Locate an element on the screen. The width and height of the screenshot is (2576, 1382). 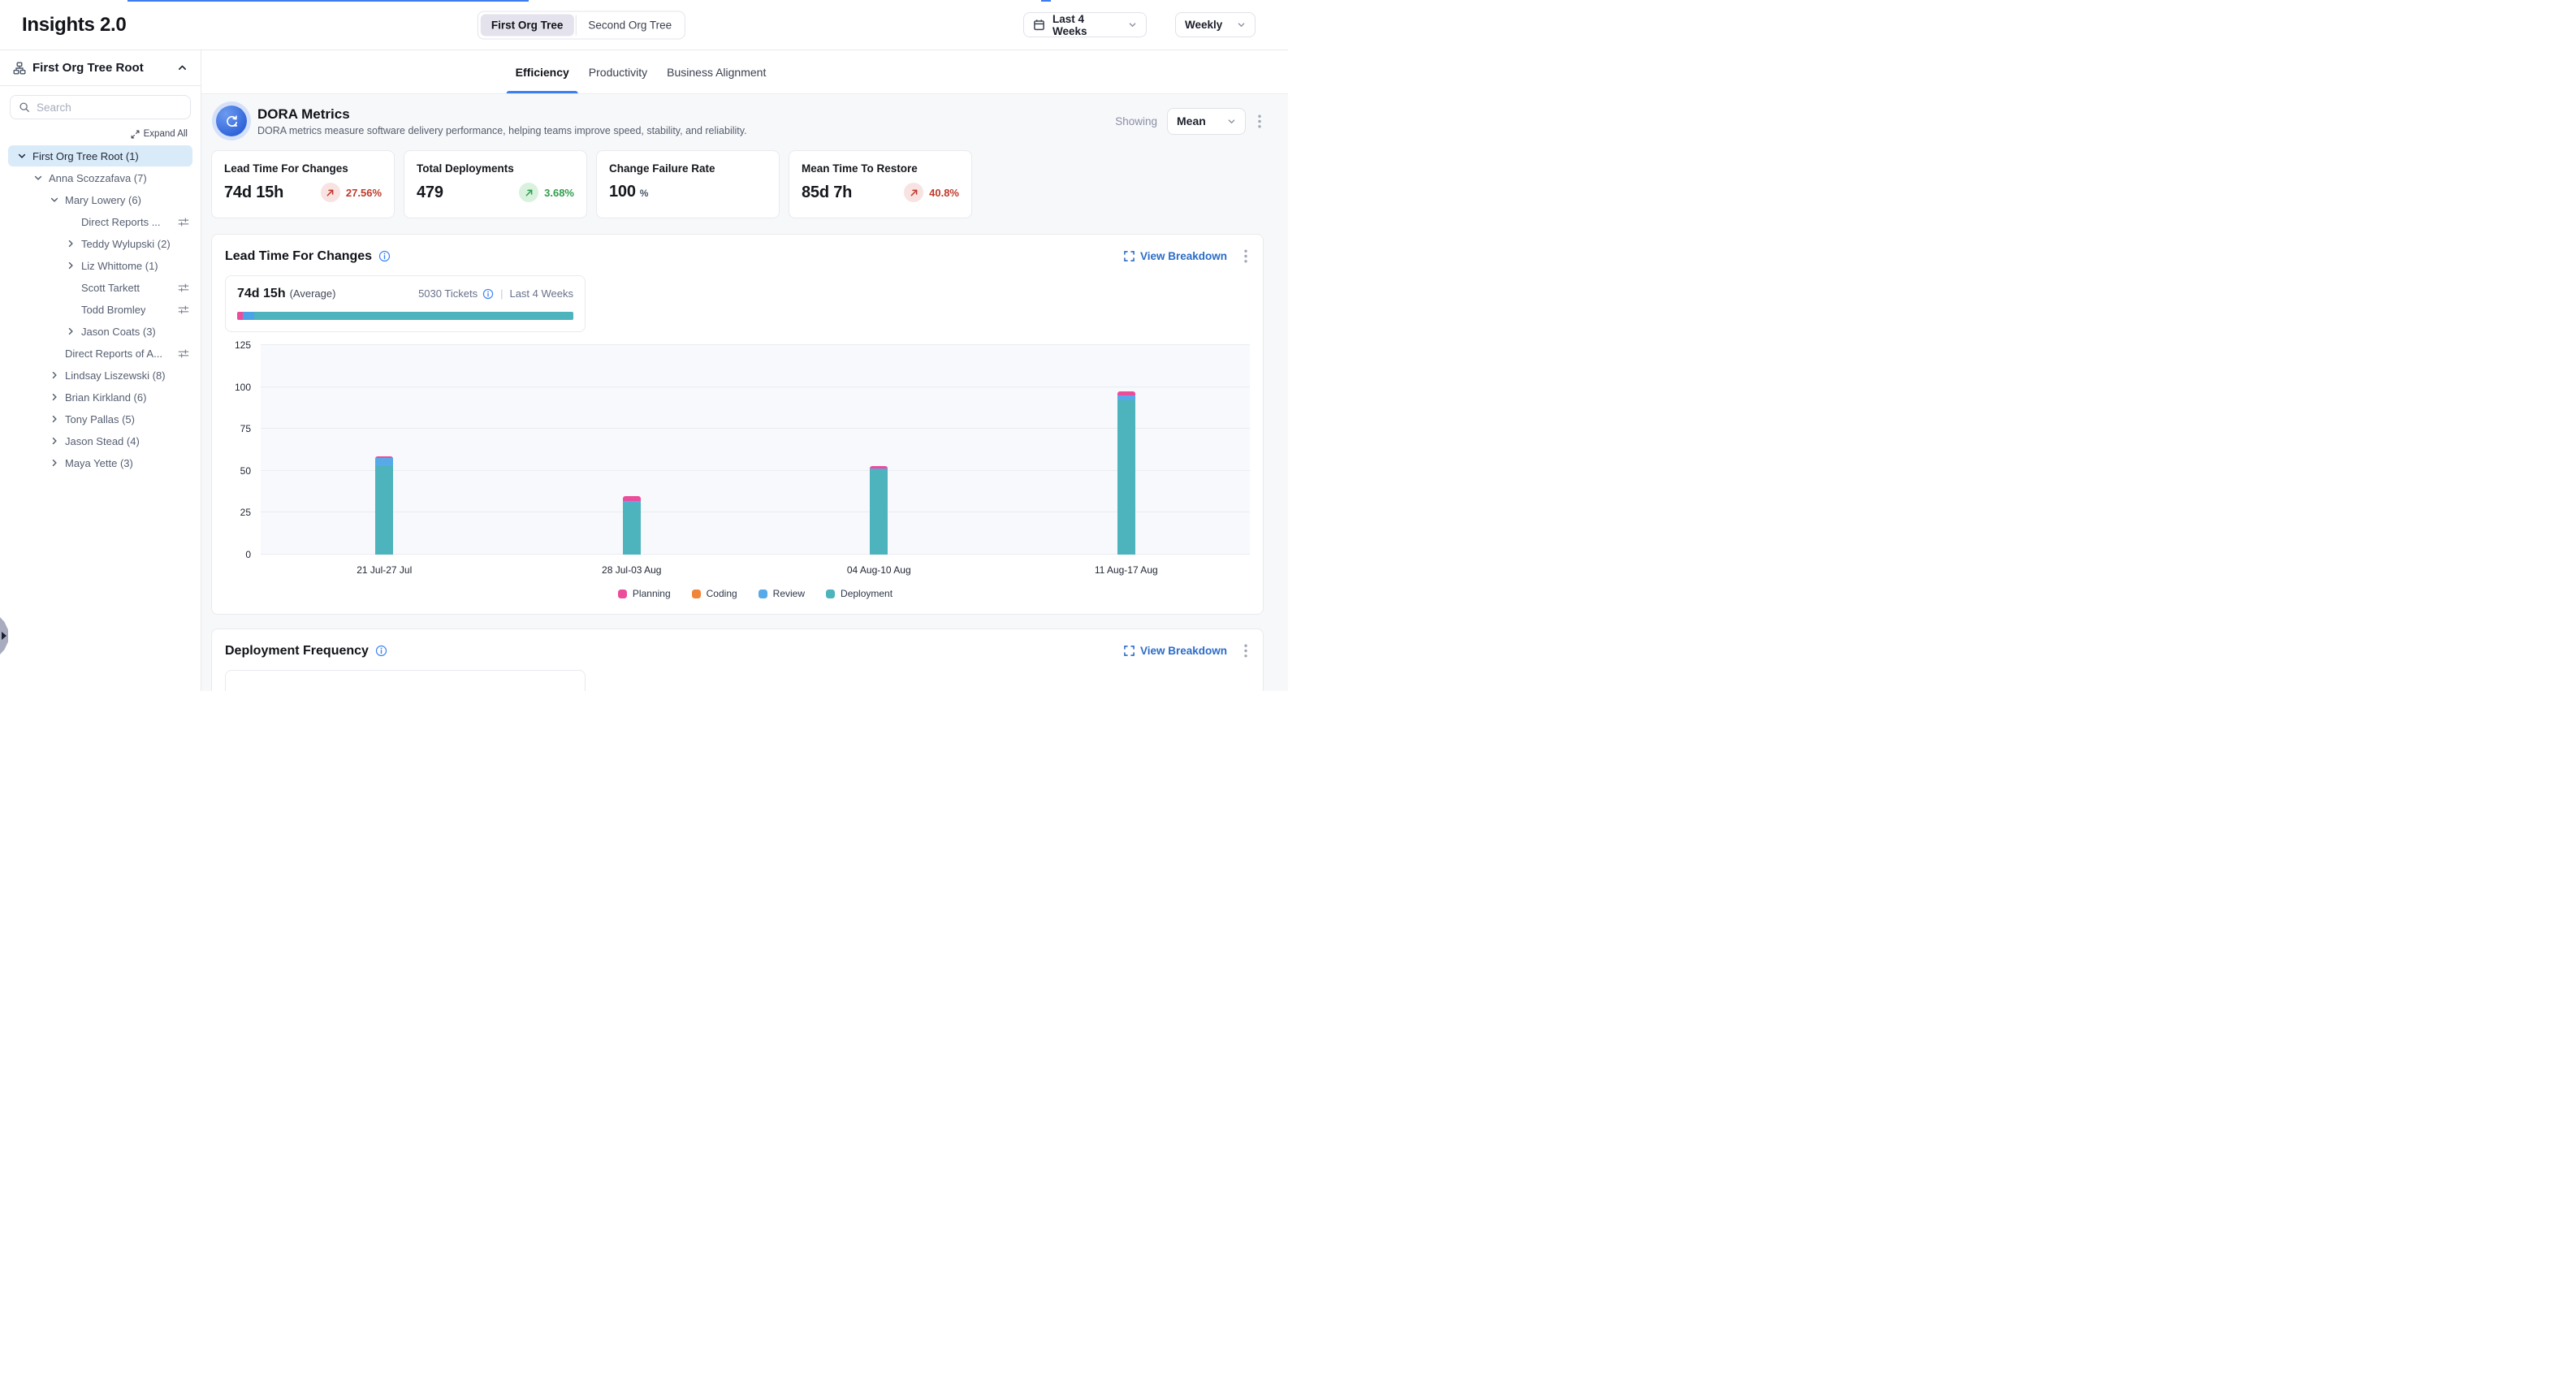
legend-item-coding: Coding is located at coordinates (714, 593).